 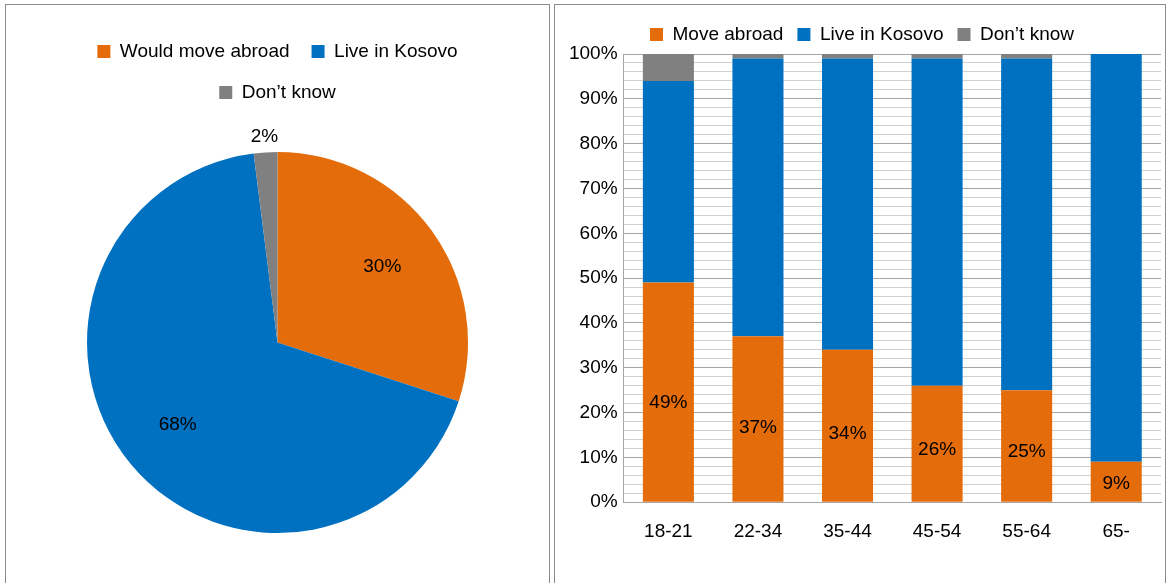 I want to click on x-tick-label: 22-34, so click(x=758, y=530).